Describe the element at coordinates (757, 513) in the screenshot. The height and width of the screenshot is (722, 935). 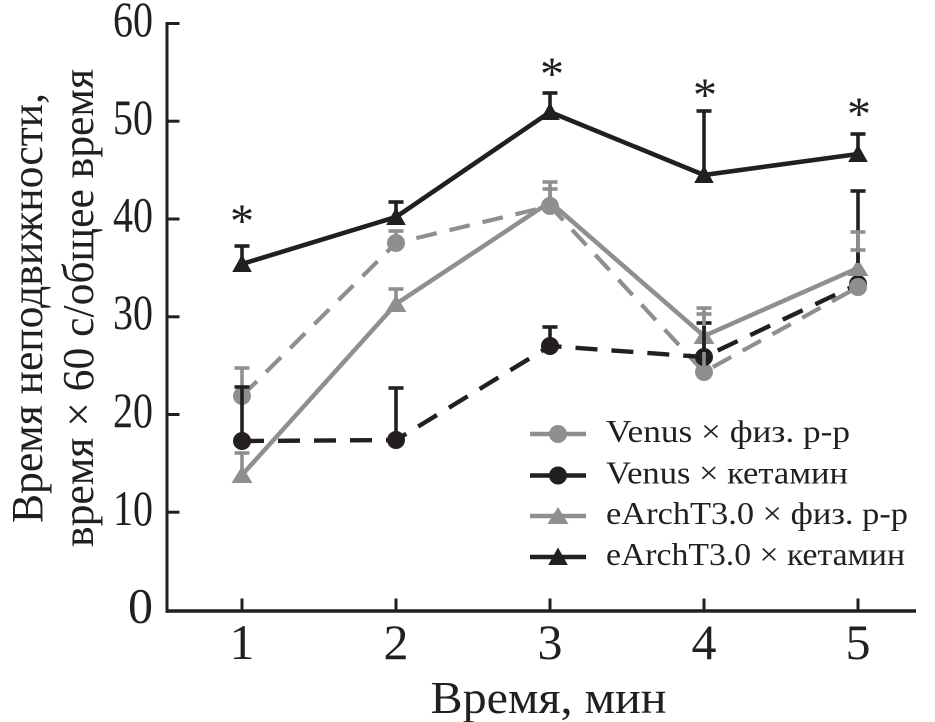
I see `svg-text: eArchT3.0 × физ. р-р` at that location.